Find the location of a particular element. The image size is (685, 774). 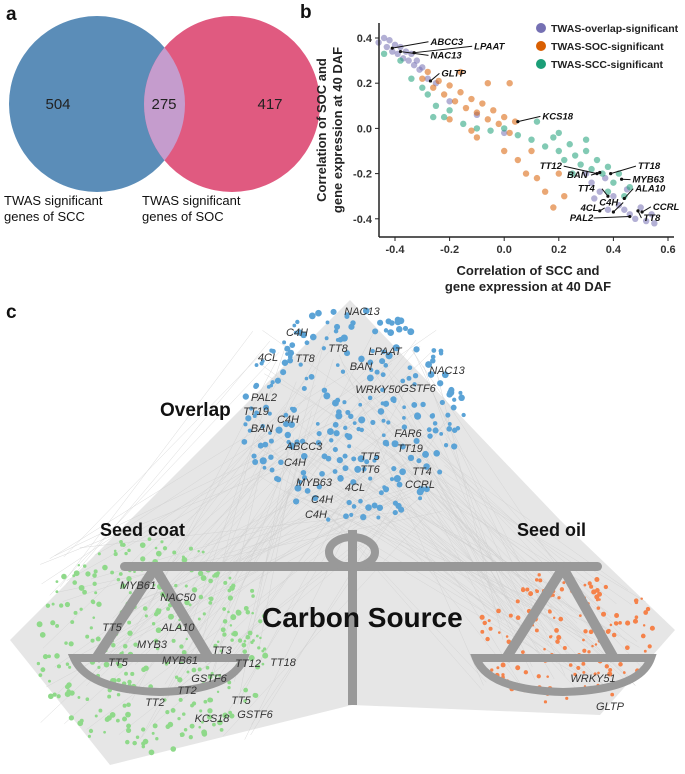

annotation-arrow is located at coordinates (414, 53).